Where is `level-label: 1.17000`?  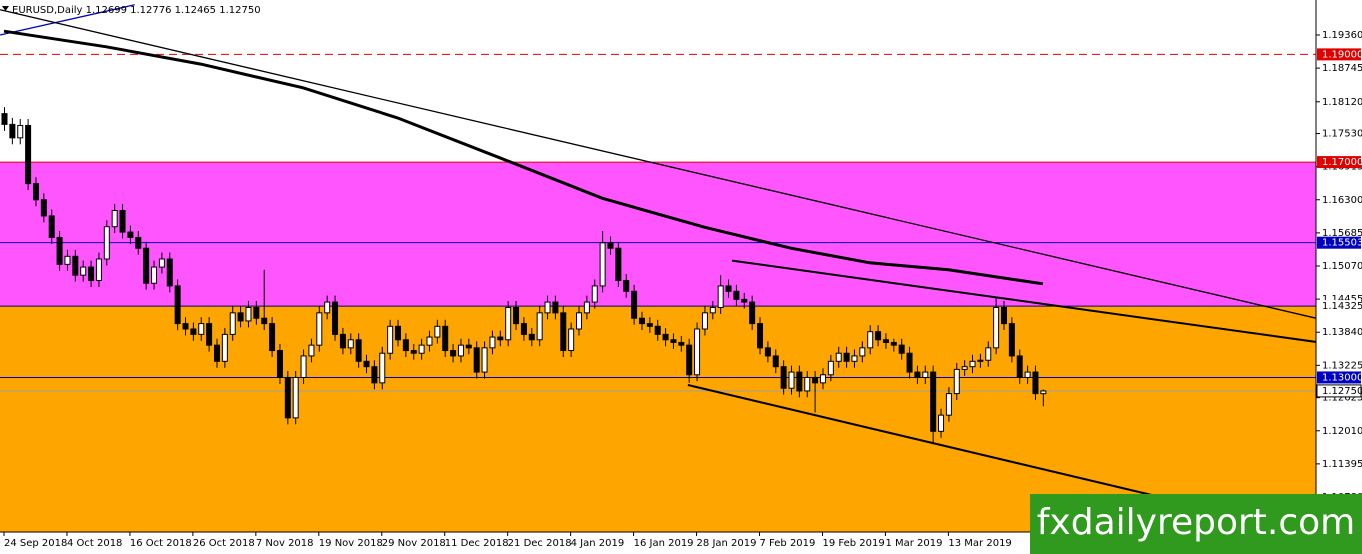
level-label: 1.17000 is located at coordinates (1342, 162).